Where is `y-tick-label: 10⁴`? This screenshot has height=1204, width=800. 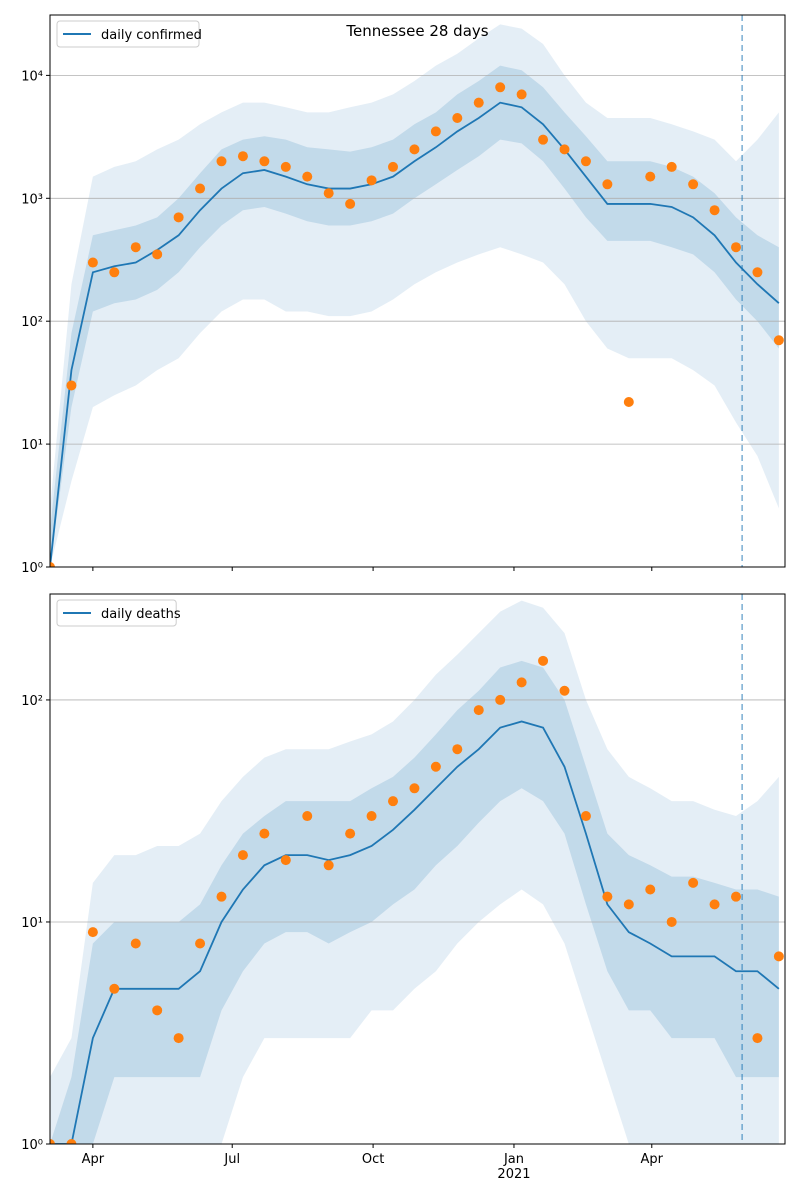
y-tick-label: 10⁴ is located at coordinates (32, 76).